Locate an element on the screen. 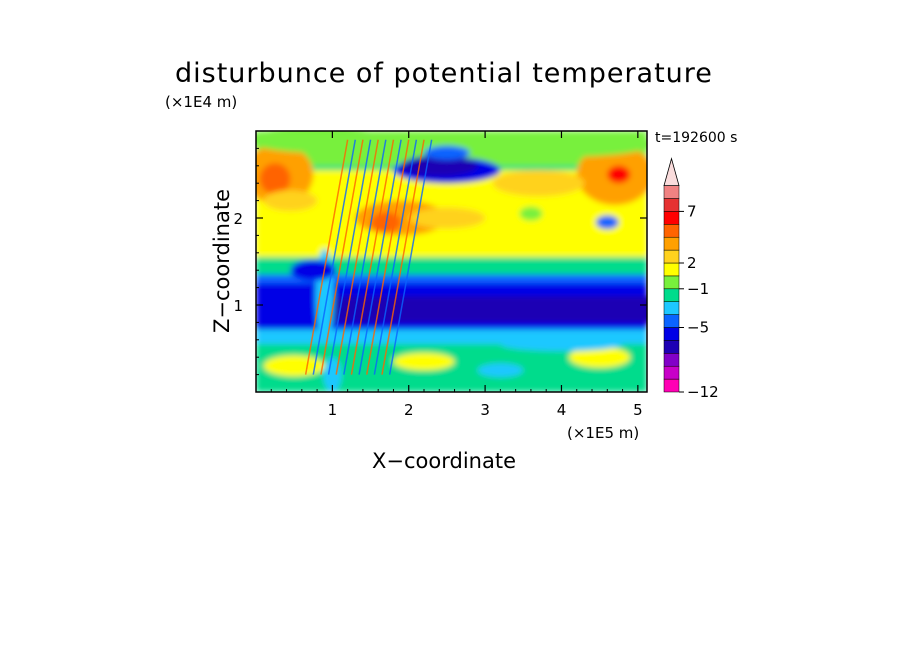 The width and height of the screenshot is (904, 654). colorbar-label: 7 is located at coordinates (692, 211).